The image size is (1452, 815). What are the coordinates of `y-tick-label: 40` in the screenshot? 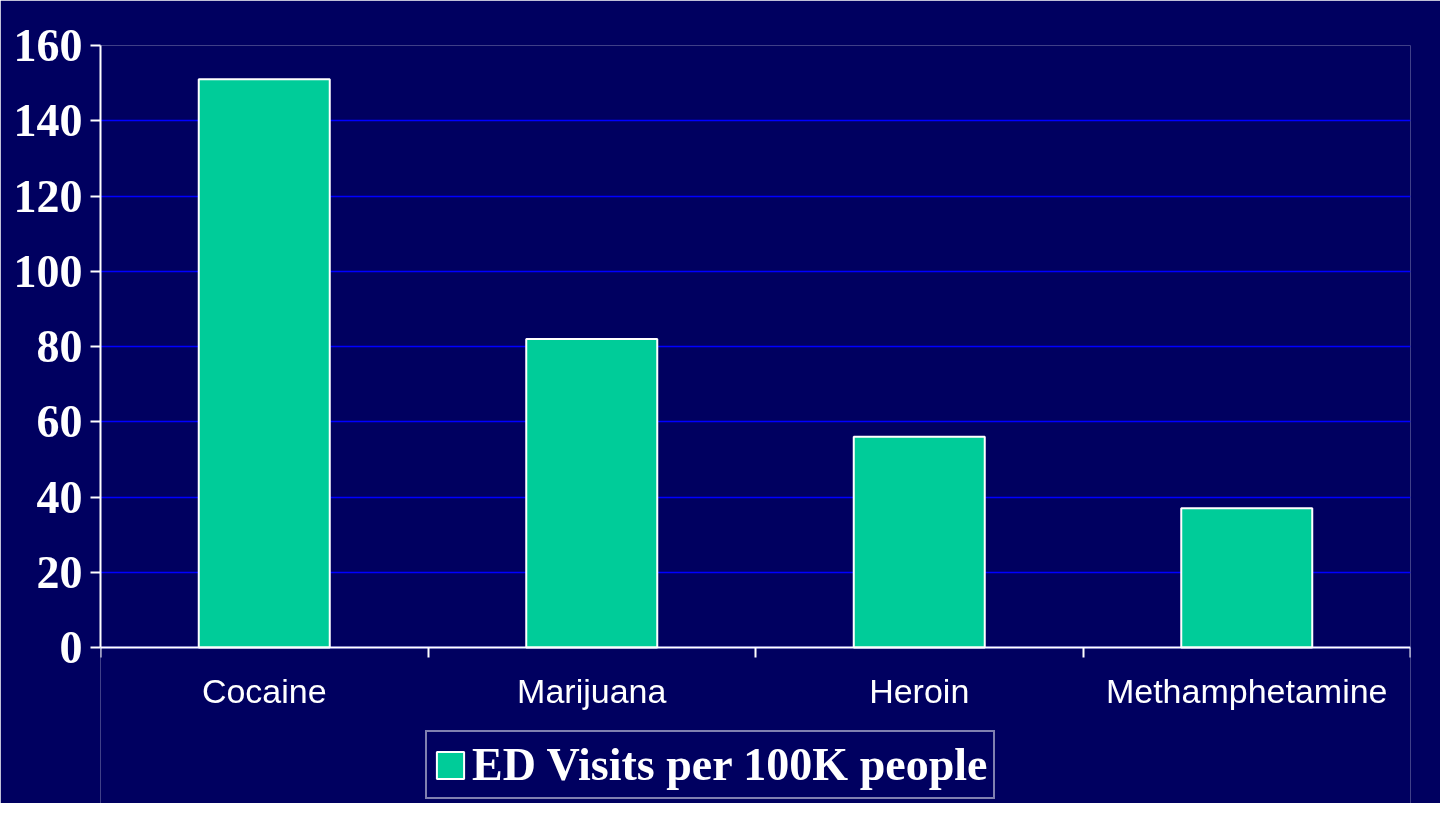 It's located at (59, 497).